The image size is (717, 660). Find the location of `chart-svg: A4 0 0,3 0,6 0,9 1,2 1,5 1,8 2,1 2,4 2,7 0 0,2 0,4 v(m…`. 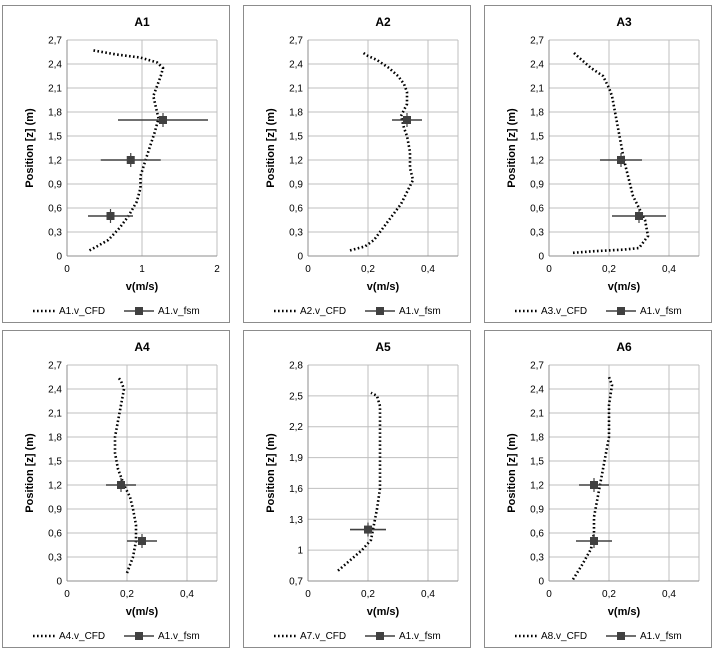

chart-svg: A4 0 0,3 0,6 0,9 1,2 1,5 1,8 2,1 2,4 2,7 0 0,2 0,4 v(m… is located at coordinates (121, 491).